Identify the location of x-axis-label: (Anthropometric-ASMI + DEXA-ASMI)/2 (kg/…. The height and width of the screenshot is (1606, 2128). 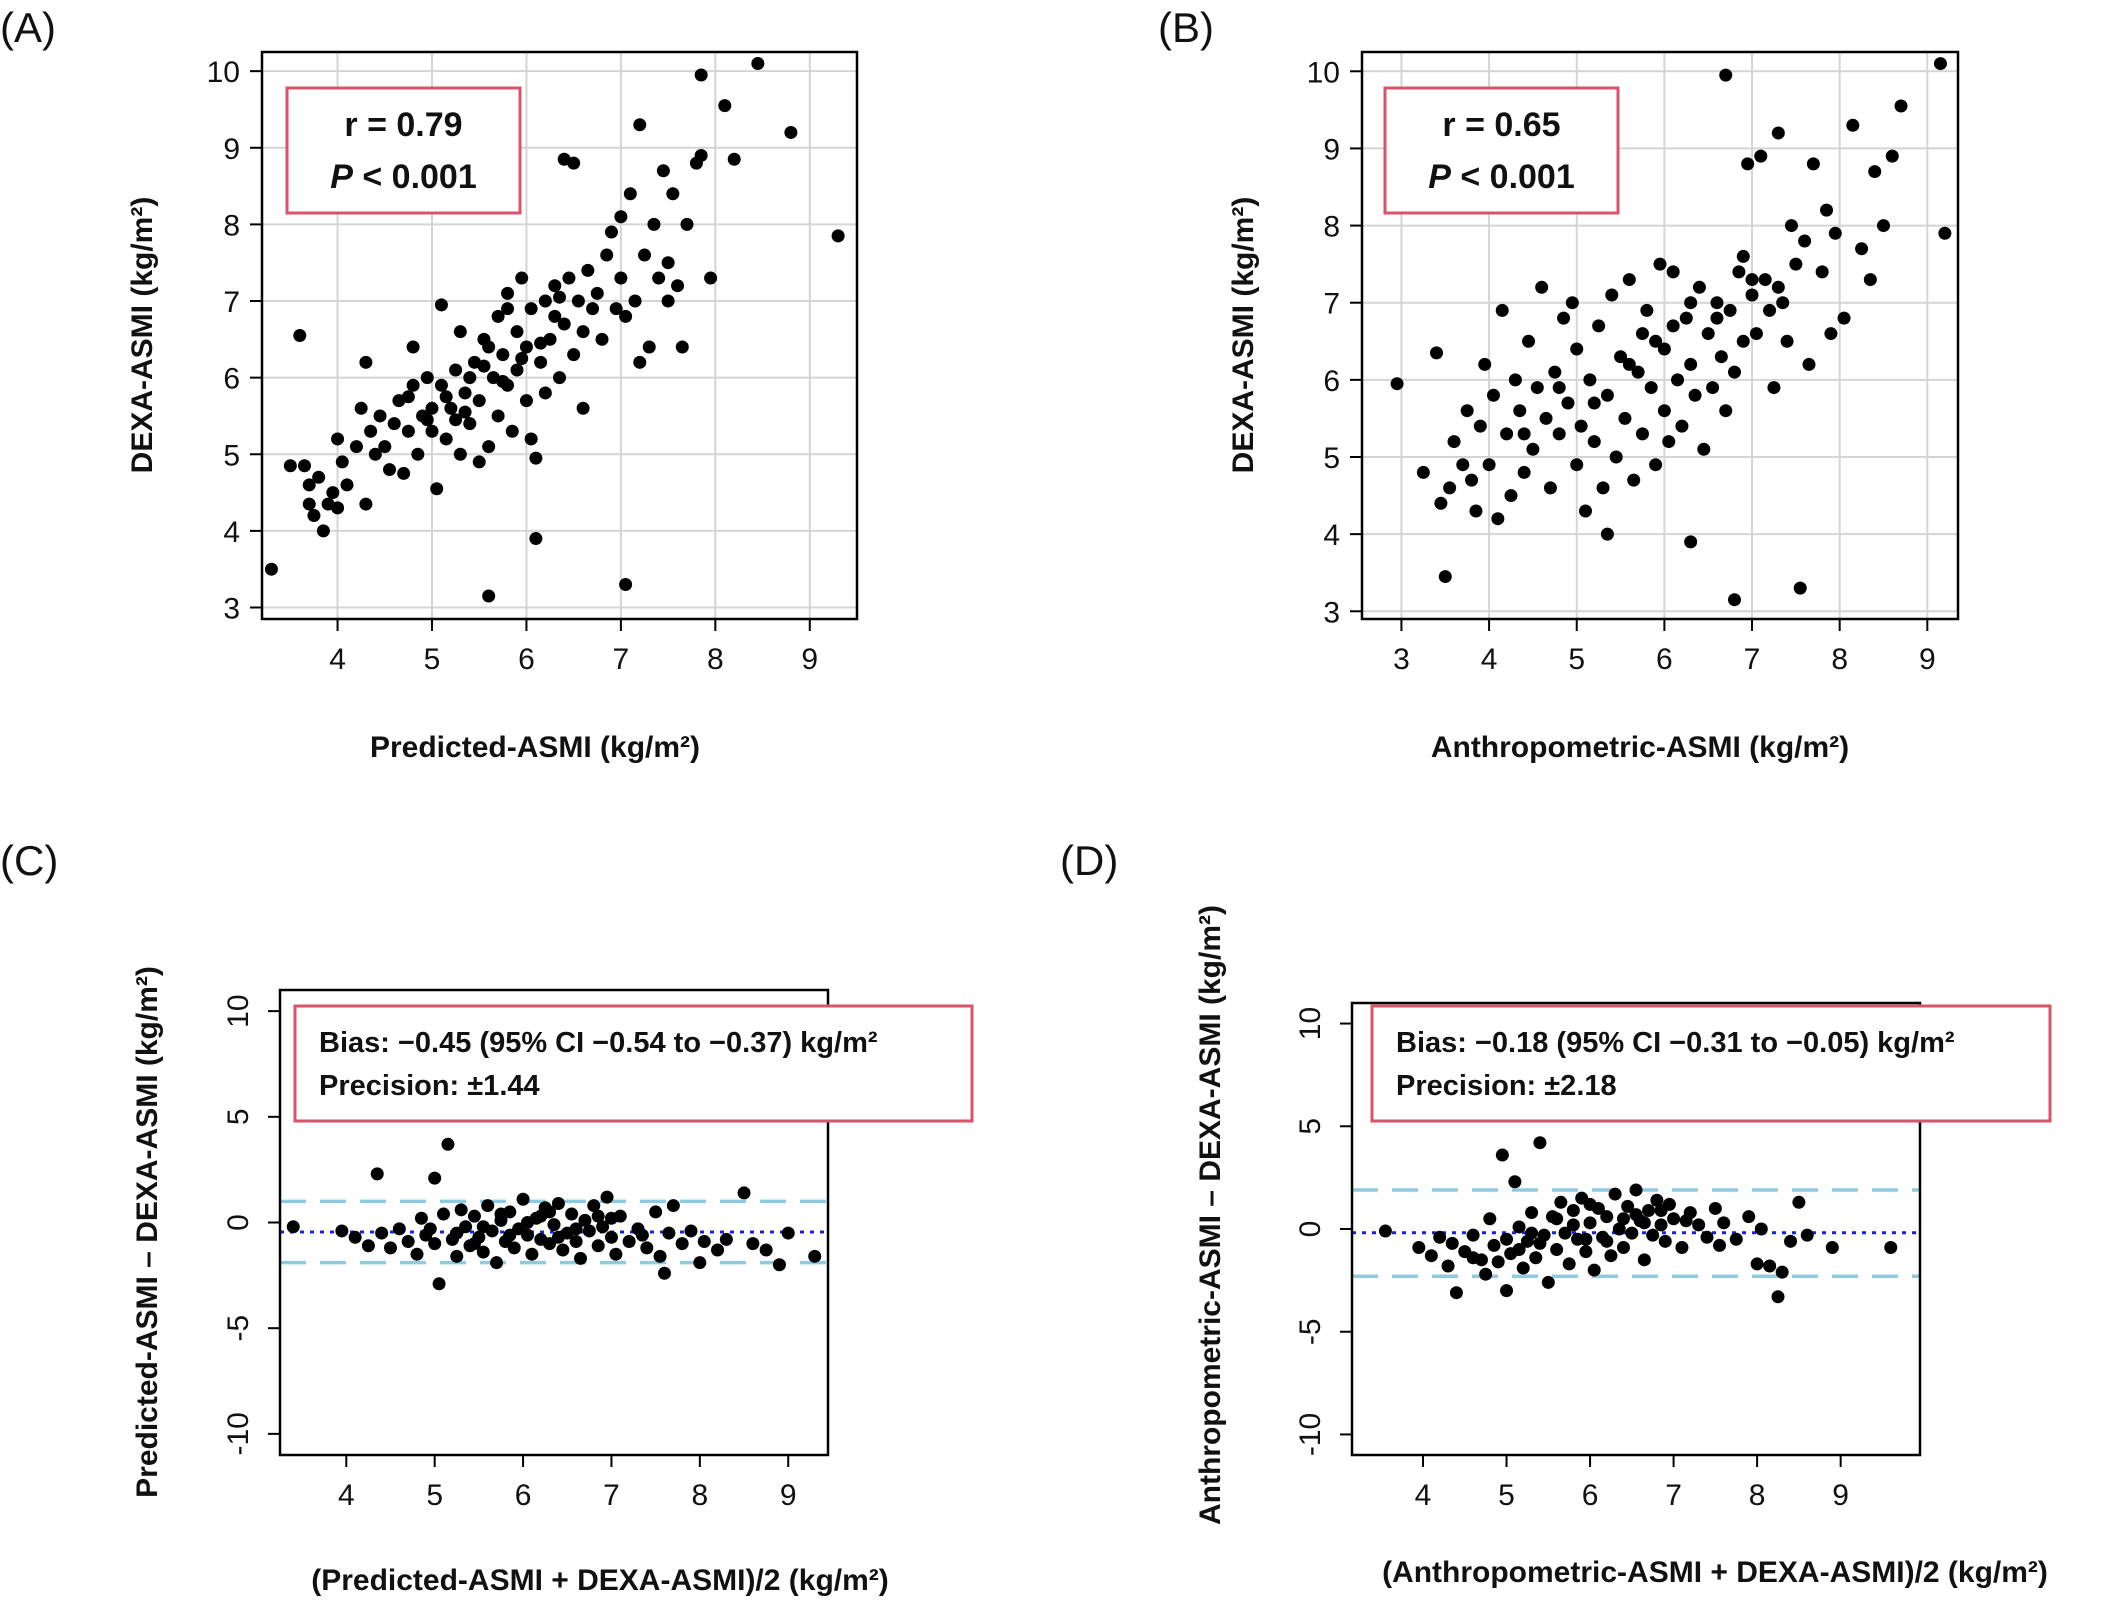
(1715, 1572).